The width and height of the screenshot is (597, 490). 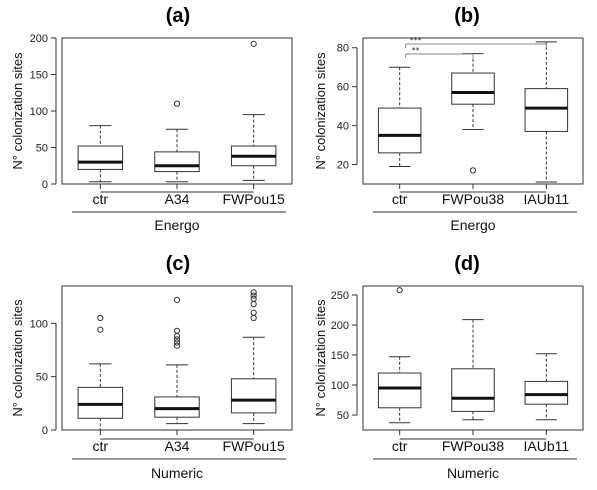 What do you see at coordinates (343, 127) in the screenshot?
I see `y-tick-label: 40` at bounding box center [343, 127].